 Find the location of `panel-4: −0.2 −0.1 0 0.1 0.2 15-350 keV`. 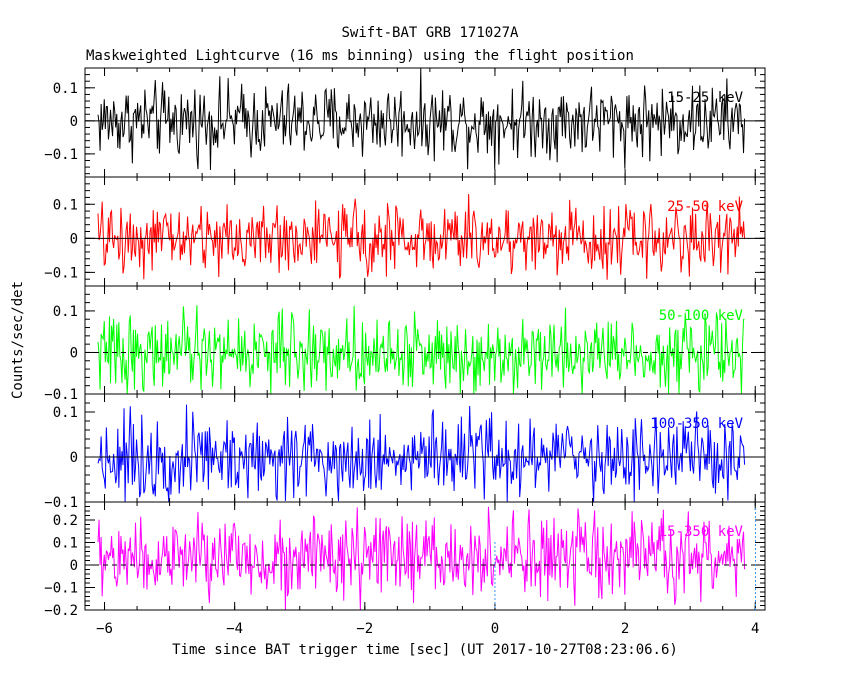

panel-4: −0.2 −0.1 0 0.1 0.2 15-350 keV is located at coordinates (405, 560).